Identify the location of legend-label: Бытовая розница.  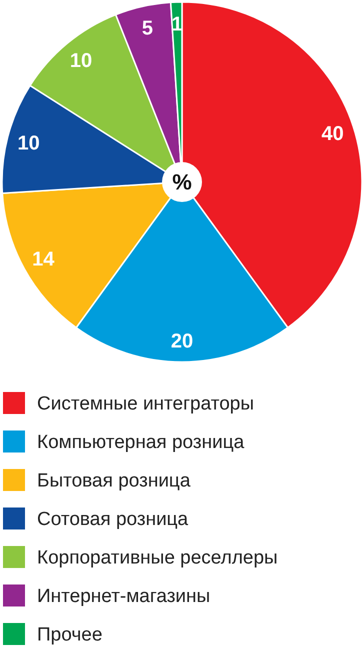
(114, 481).